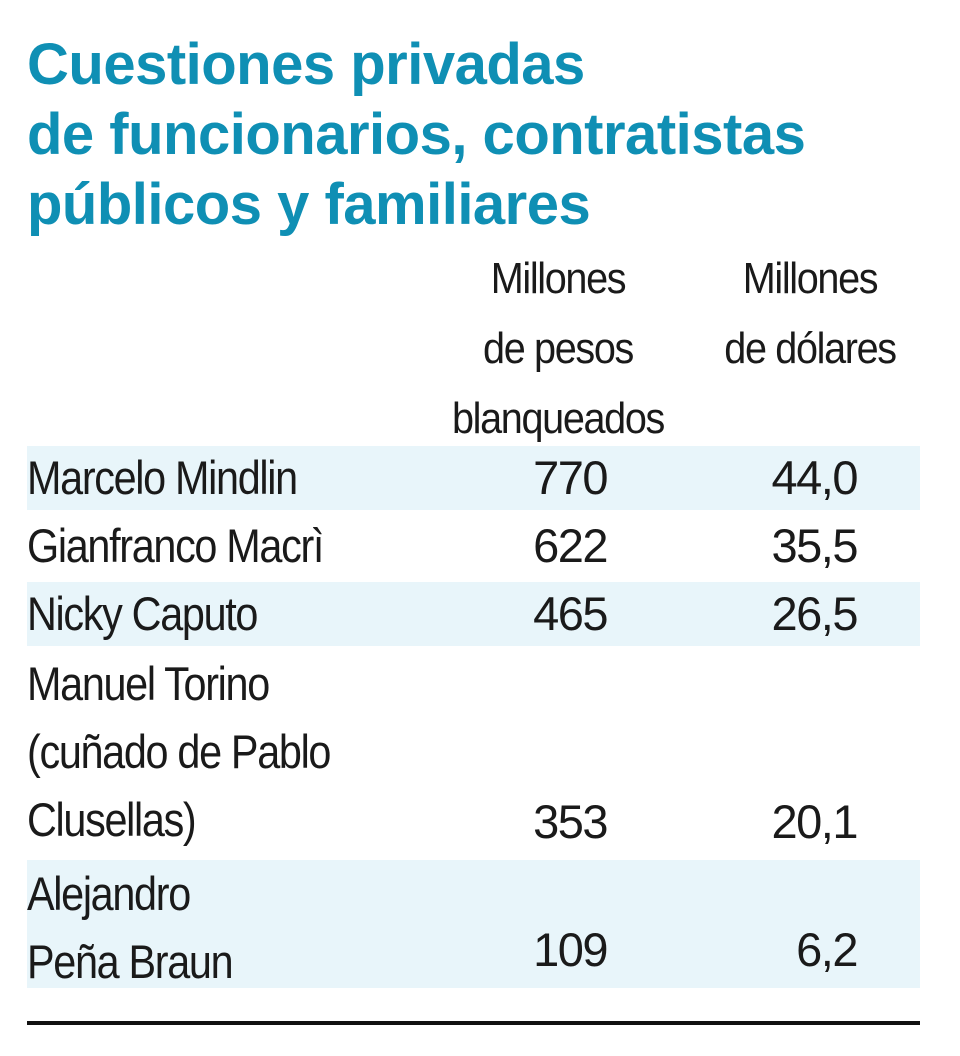 This screenshot has height=1056, width=960. I want to click on row-dolares-value: 26,5, so click(794, 614).